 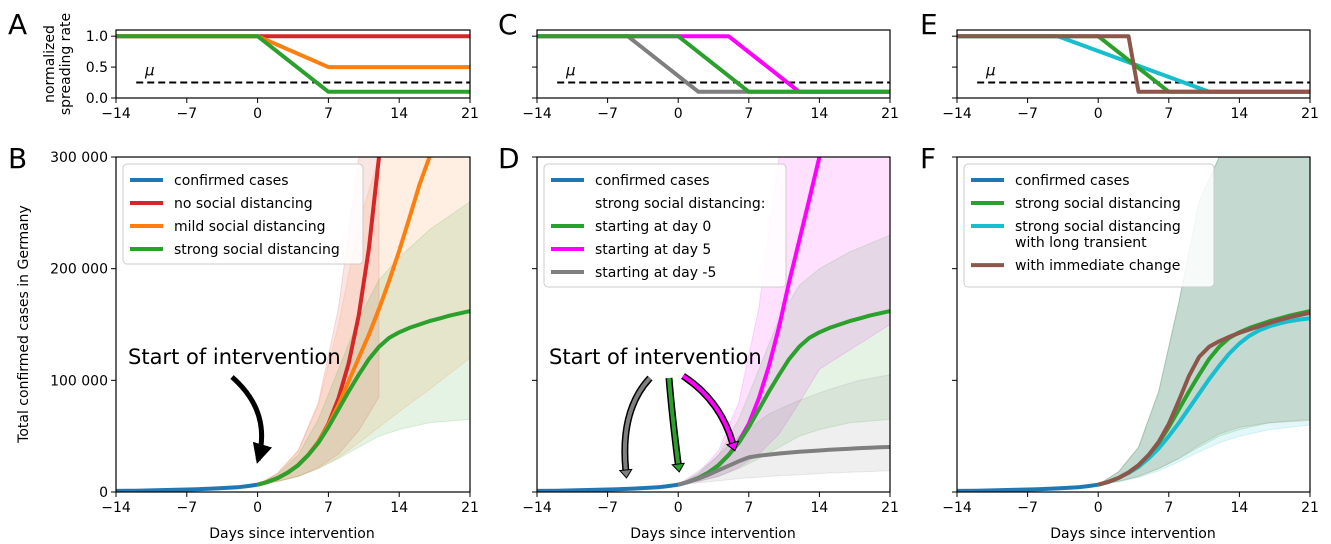 What do you see at coordinates (291, 534) in the screenshot?
I see `xlabel-b: Days since intervention` at bounding box center [291, 534].